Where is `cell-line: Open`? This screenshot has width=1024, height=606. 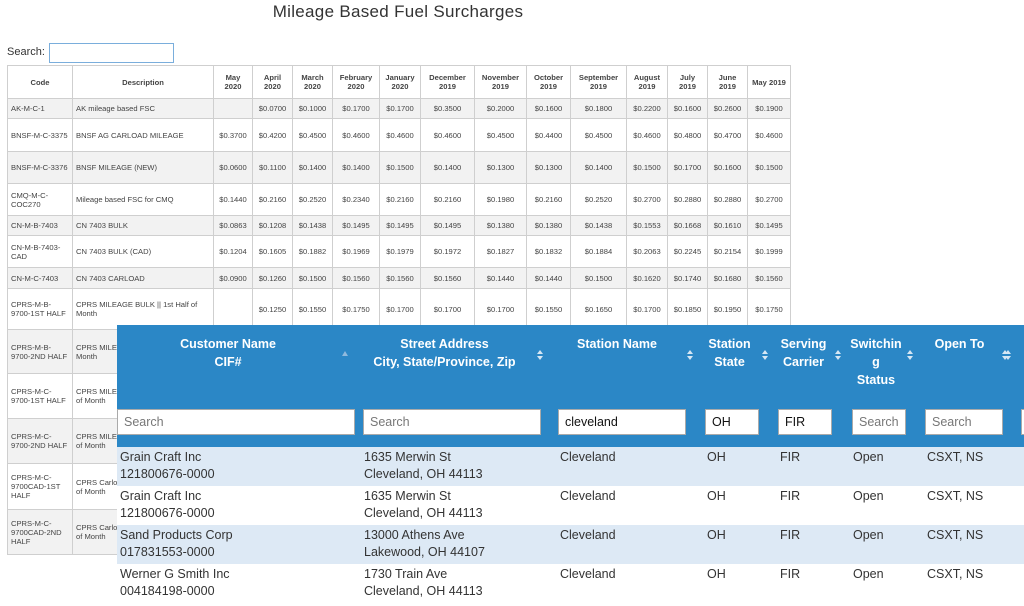 cell-line: Open is located at coordinates (868, 574).